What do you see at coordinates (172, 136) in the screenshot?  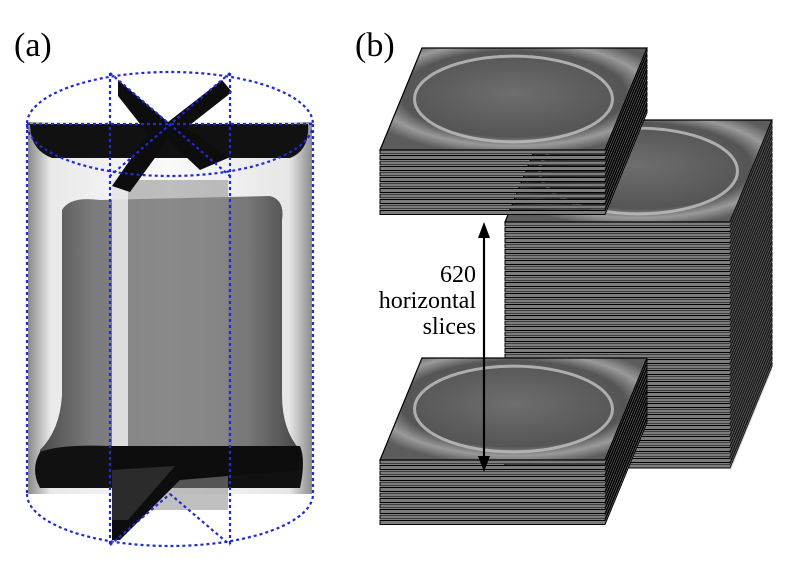 I see `top-cross-shape` at bounding box center [172, 136].